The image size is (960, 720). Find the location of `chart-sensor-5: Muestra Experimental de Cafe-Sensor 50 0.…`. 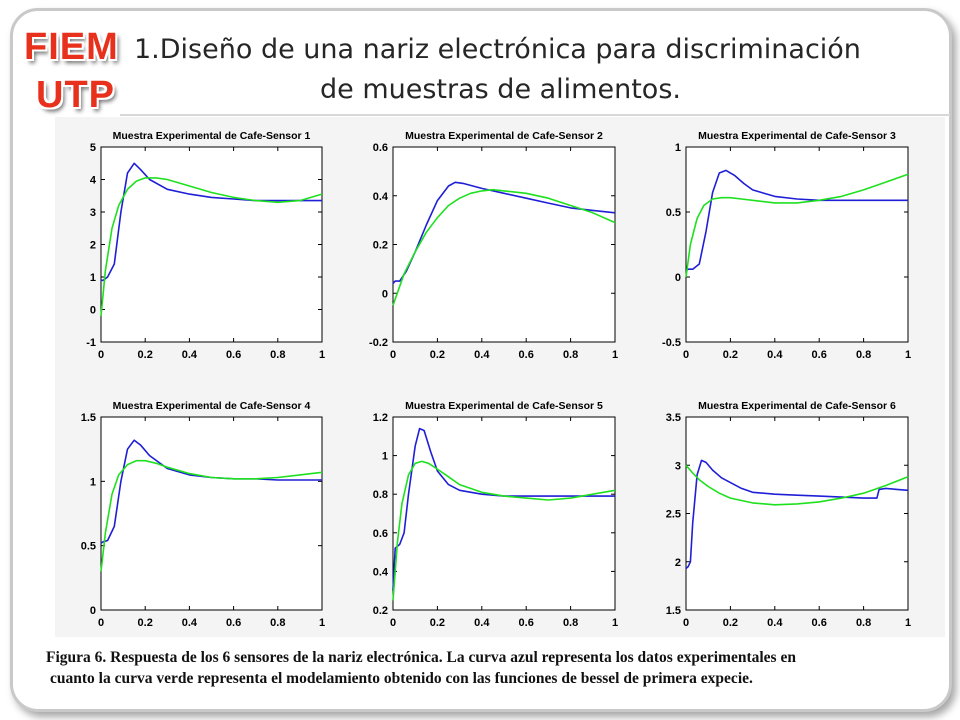

chart-sensor-5: Muestra Experimental de Cafe-Sensor 50 0.… is located at coordinates (495, 514).